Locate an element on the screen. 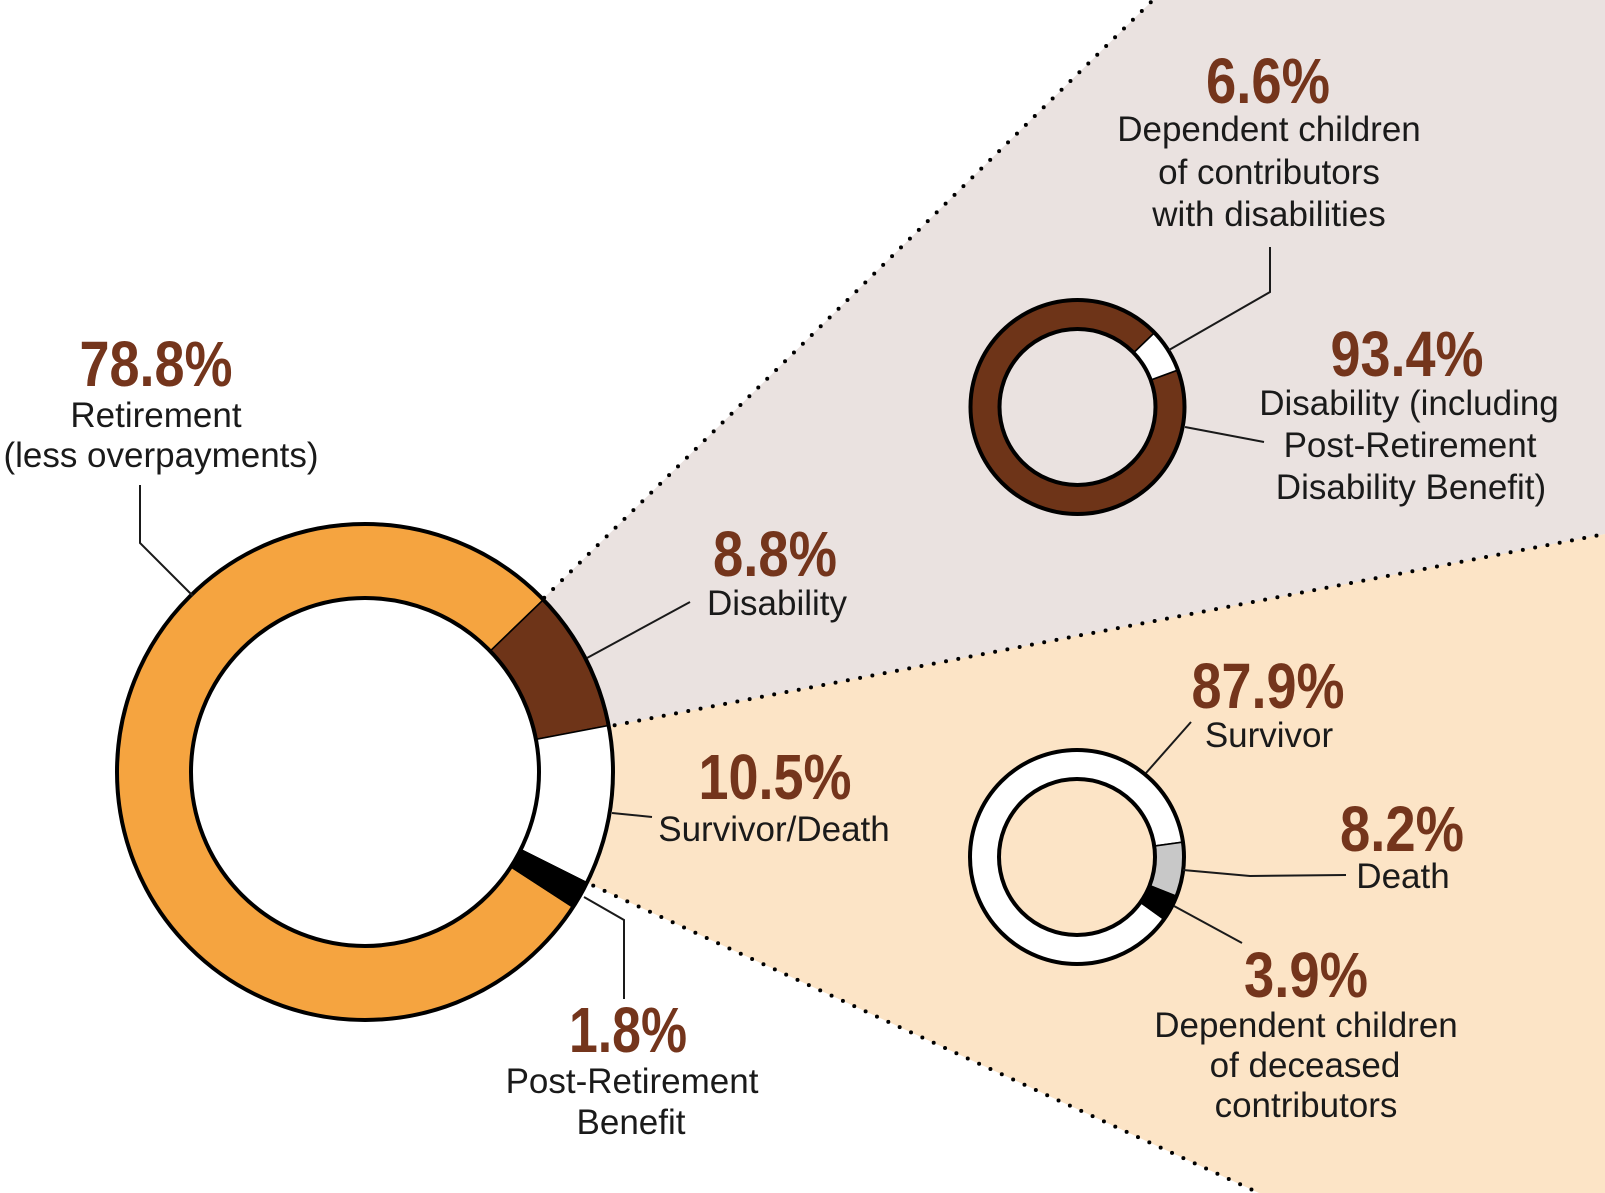  svg-text: 6.6% is located at coordinates (1268, 81).